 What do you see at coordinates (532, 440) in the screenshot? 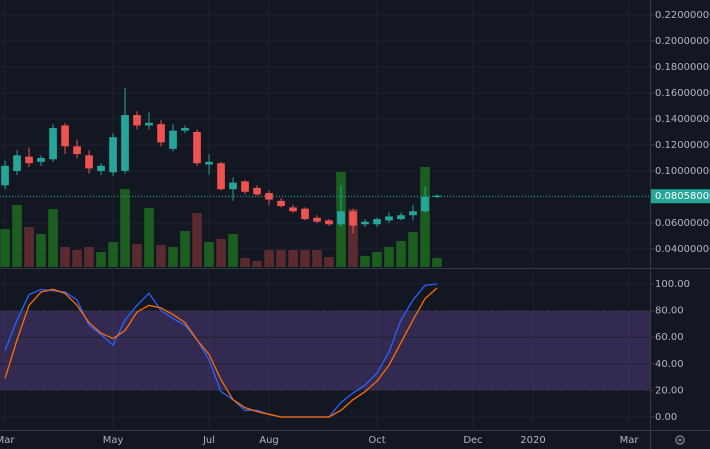
I see `x-tick-label: 2020` at bounding box center [532, 440].